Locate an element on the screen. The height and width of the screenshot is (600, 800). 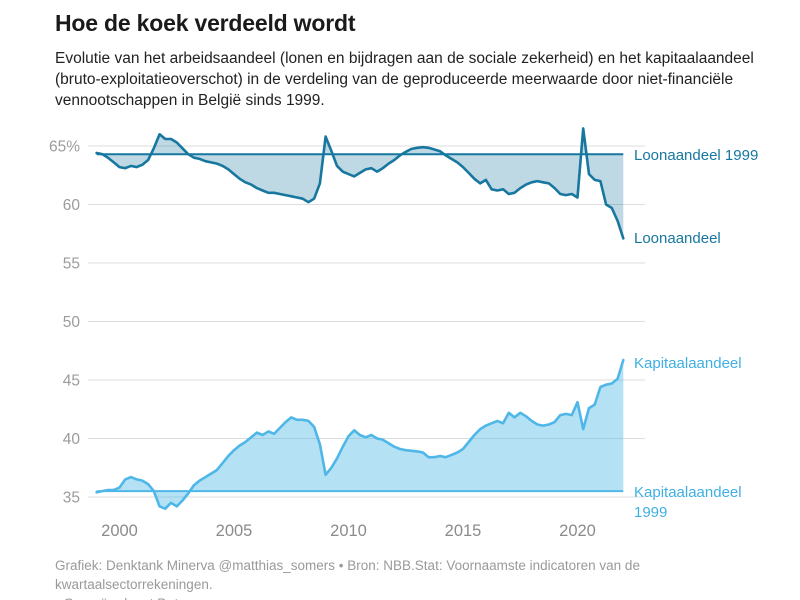
loonaandeel-line is located at coordinates (360, 183).